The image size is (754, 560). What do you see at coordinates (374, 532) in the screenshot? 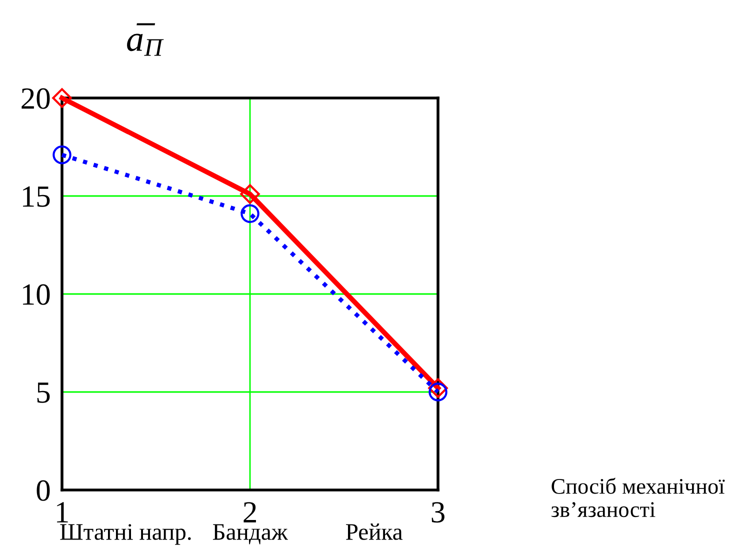
I see `text: Рейка` at bounding box center [374, 532].